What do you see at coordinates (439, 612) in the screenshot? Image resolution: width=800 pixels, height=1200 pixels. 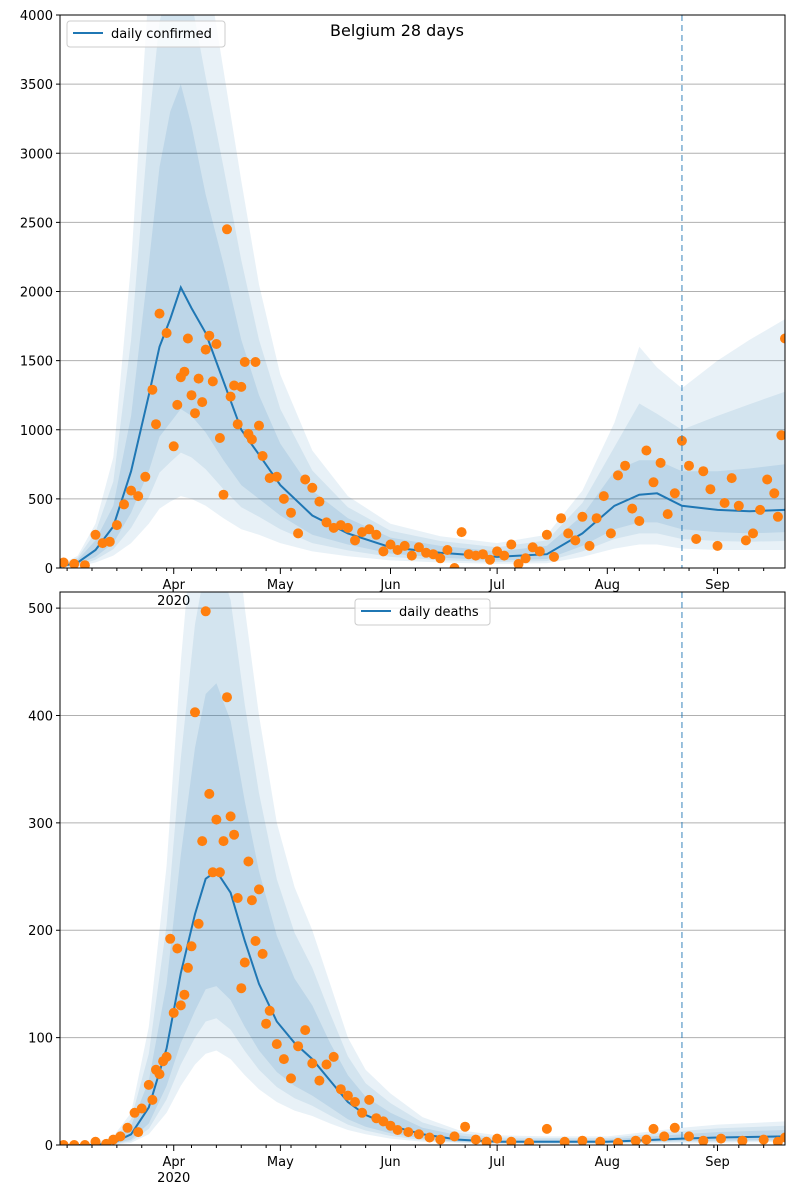 I see `legend-label-daily-deaths: daily deaths` at bounding box center [439, 612].